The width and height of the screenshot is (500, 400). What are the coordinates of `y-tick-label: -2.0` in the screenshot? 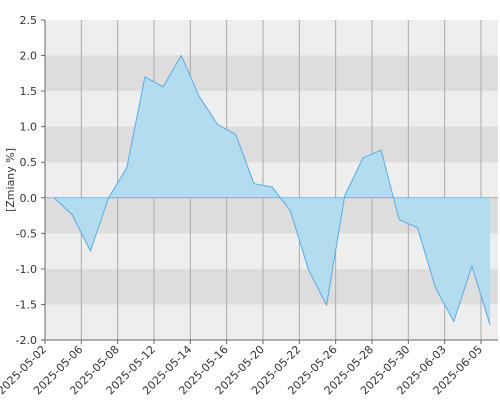 It's located at (26, 340).